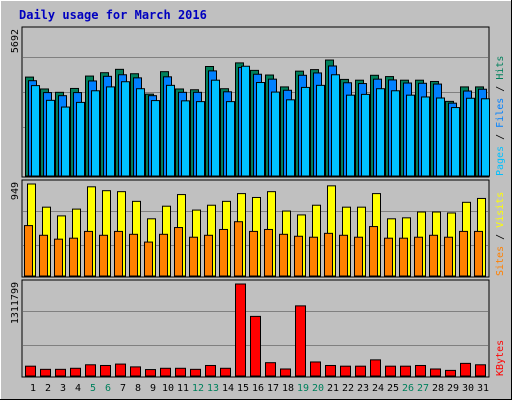  What do you see at coordinates (243, 388) in the screenshot?
I see `day-label-15: 15` at bounding box center [243, 388].